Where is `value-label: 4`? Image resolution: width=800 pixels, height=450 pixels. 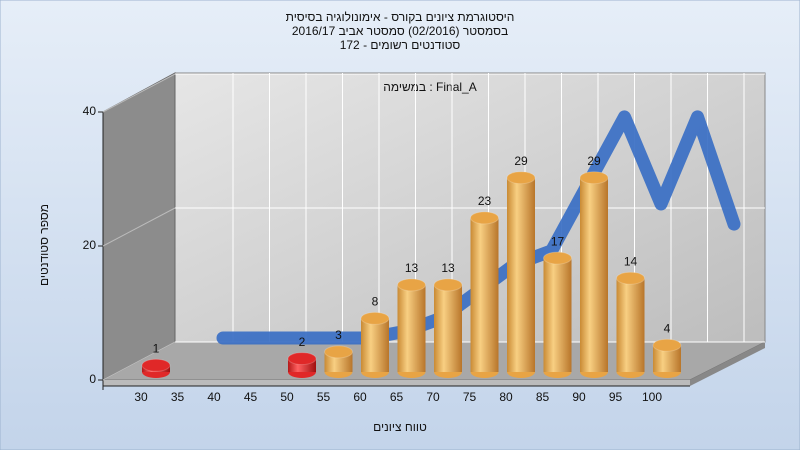 value-label: 4 is located at coordinates (667, 328).